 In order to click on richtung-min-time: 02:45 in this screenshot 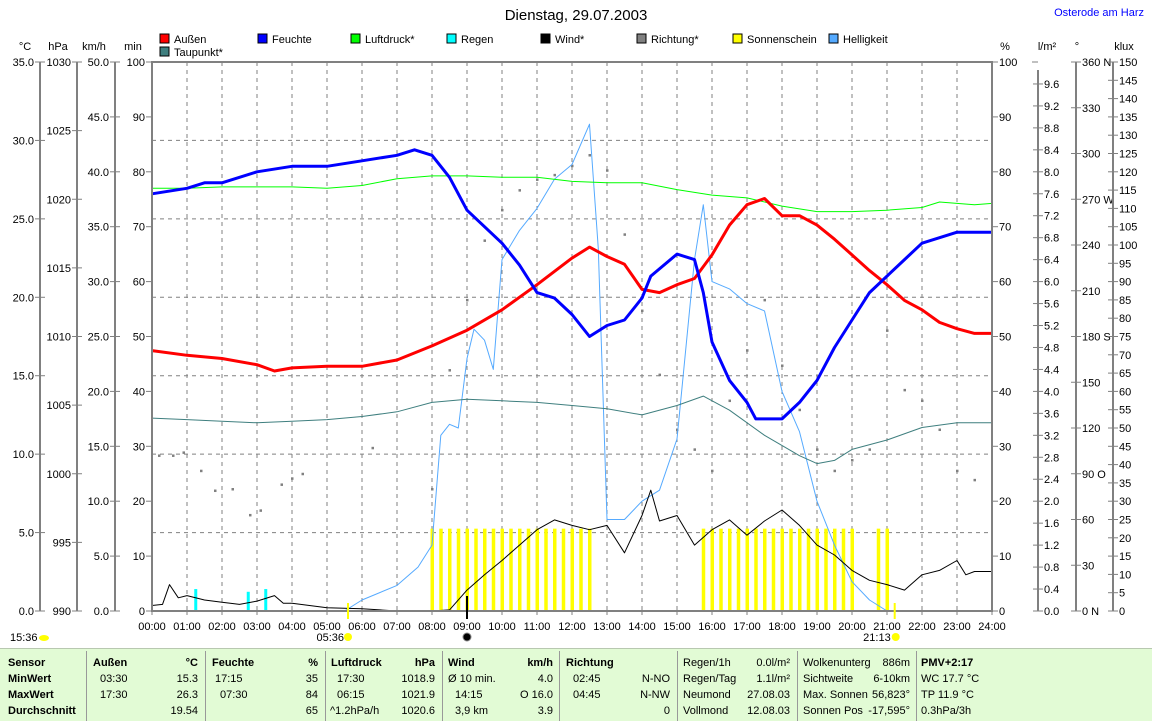, I will do `click(587, 679)`.